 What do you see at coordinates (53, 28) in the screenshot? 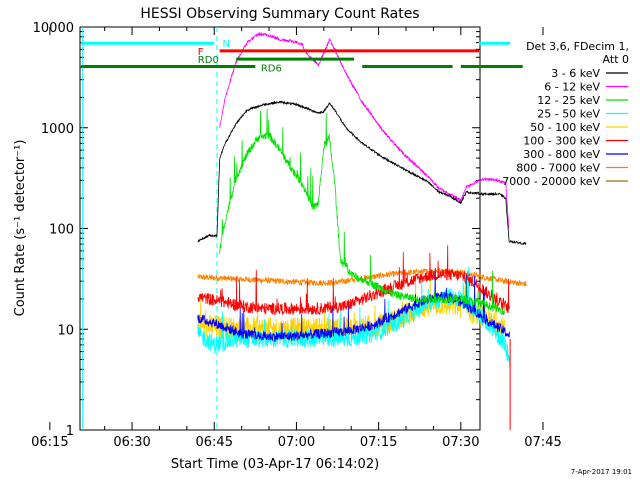
I see `y-tick-label: 10000` at bounding box center [53, 28].